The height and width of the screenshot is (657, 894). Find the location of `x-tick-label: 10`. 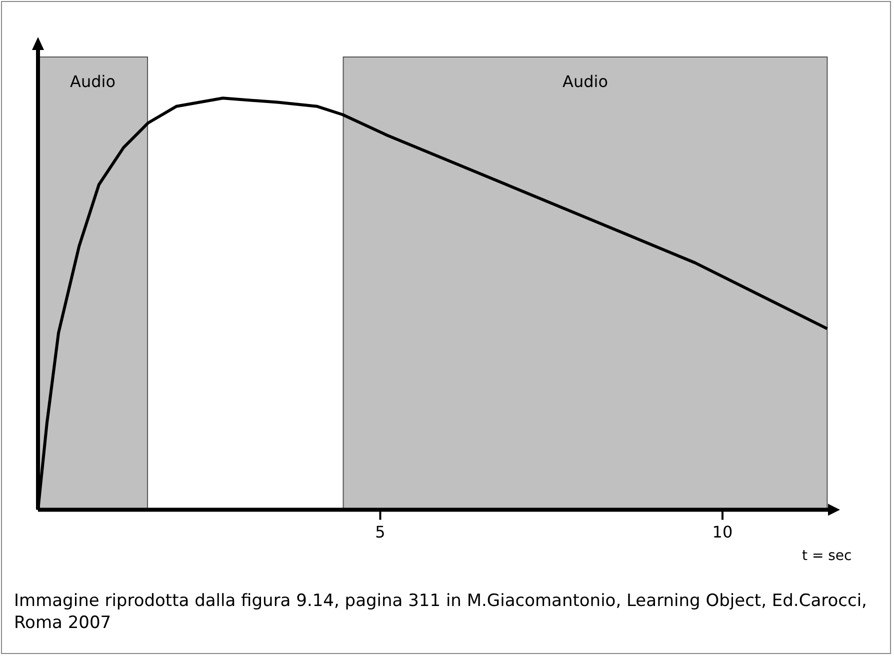

x-tick-label: 10 is located at coordinates (722, 532).